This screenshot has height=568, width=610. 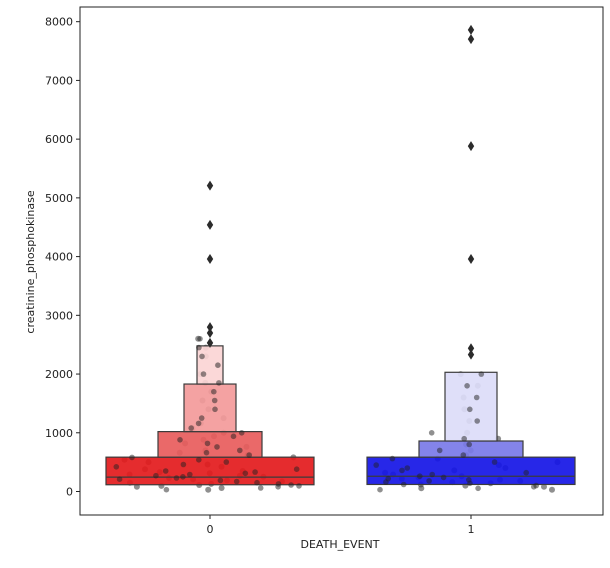 I want to click on y-tick-label: 8000, so click(x=59, y=22).